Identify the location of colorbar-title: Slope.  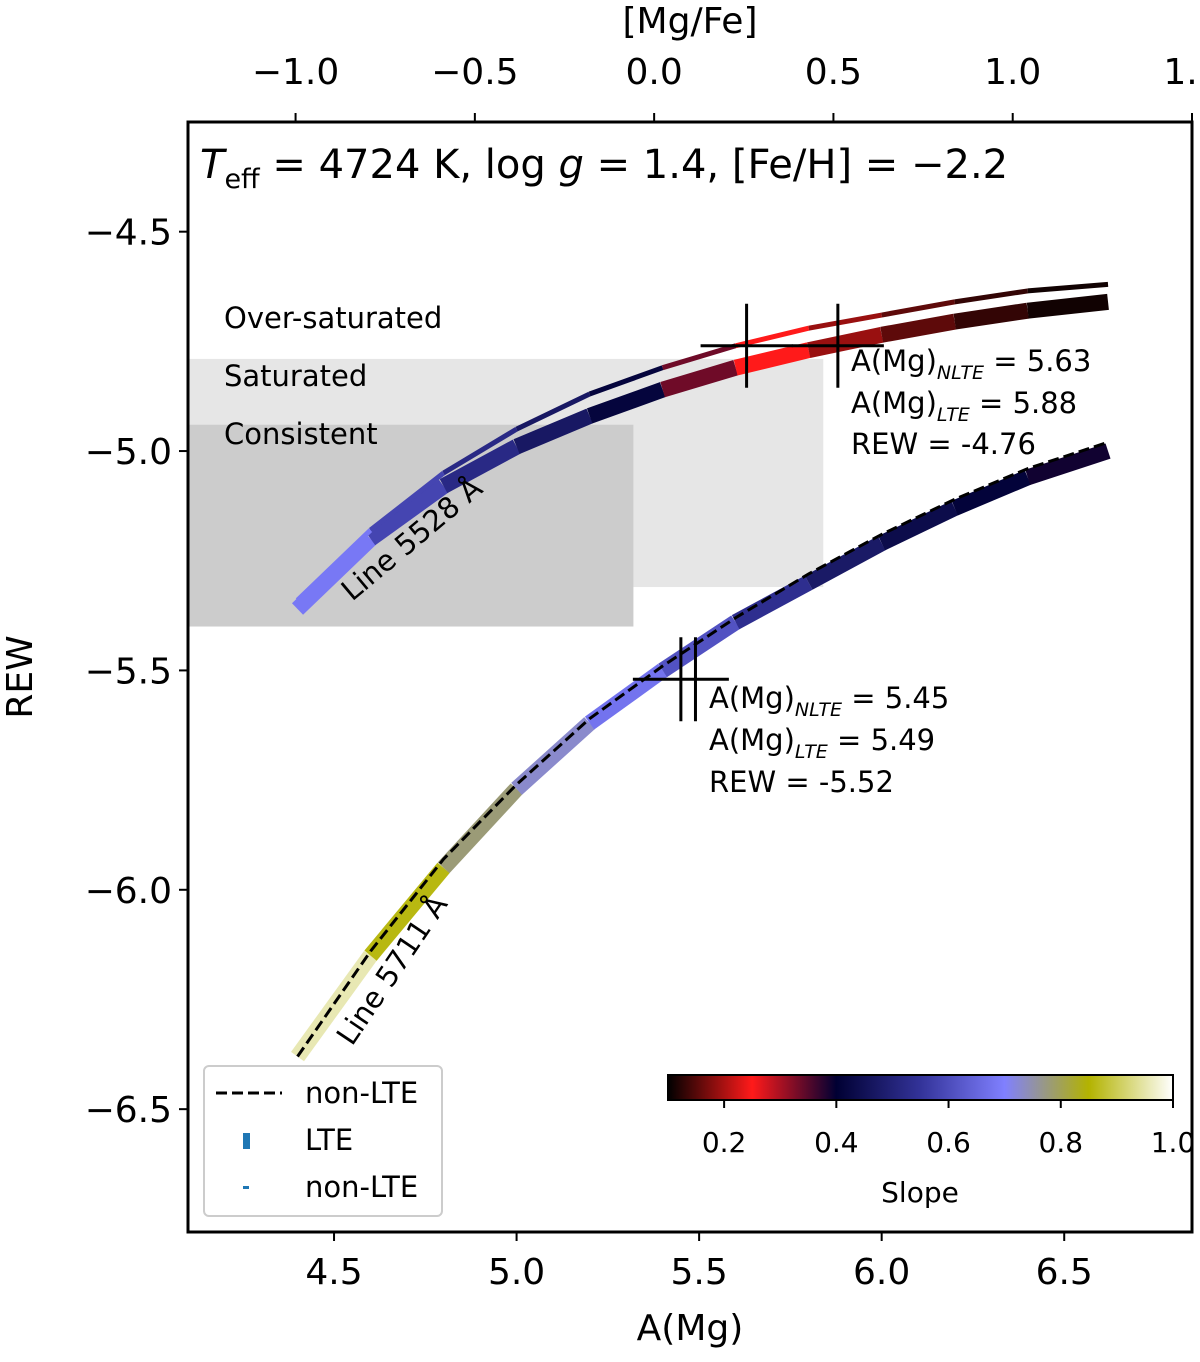
(920, 1192).